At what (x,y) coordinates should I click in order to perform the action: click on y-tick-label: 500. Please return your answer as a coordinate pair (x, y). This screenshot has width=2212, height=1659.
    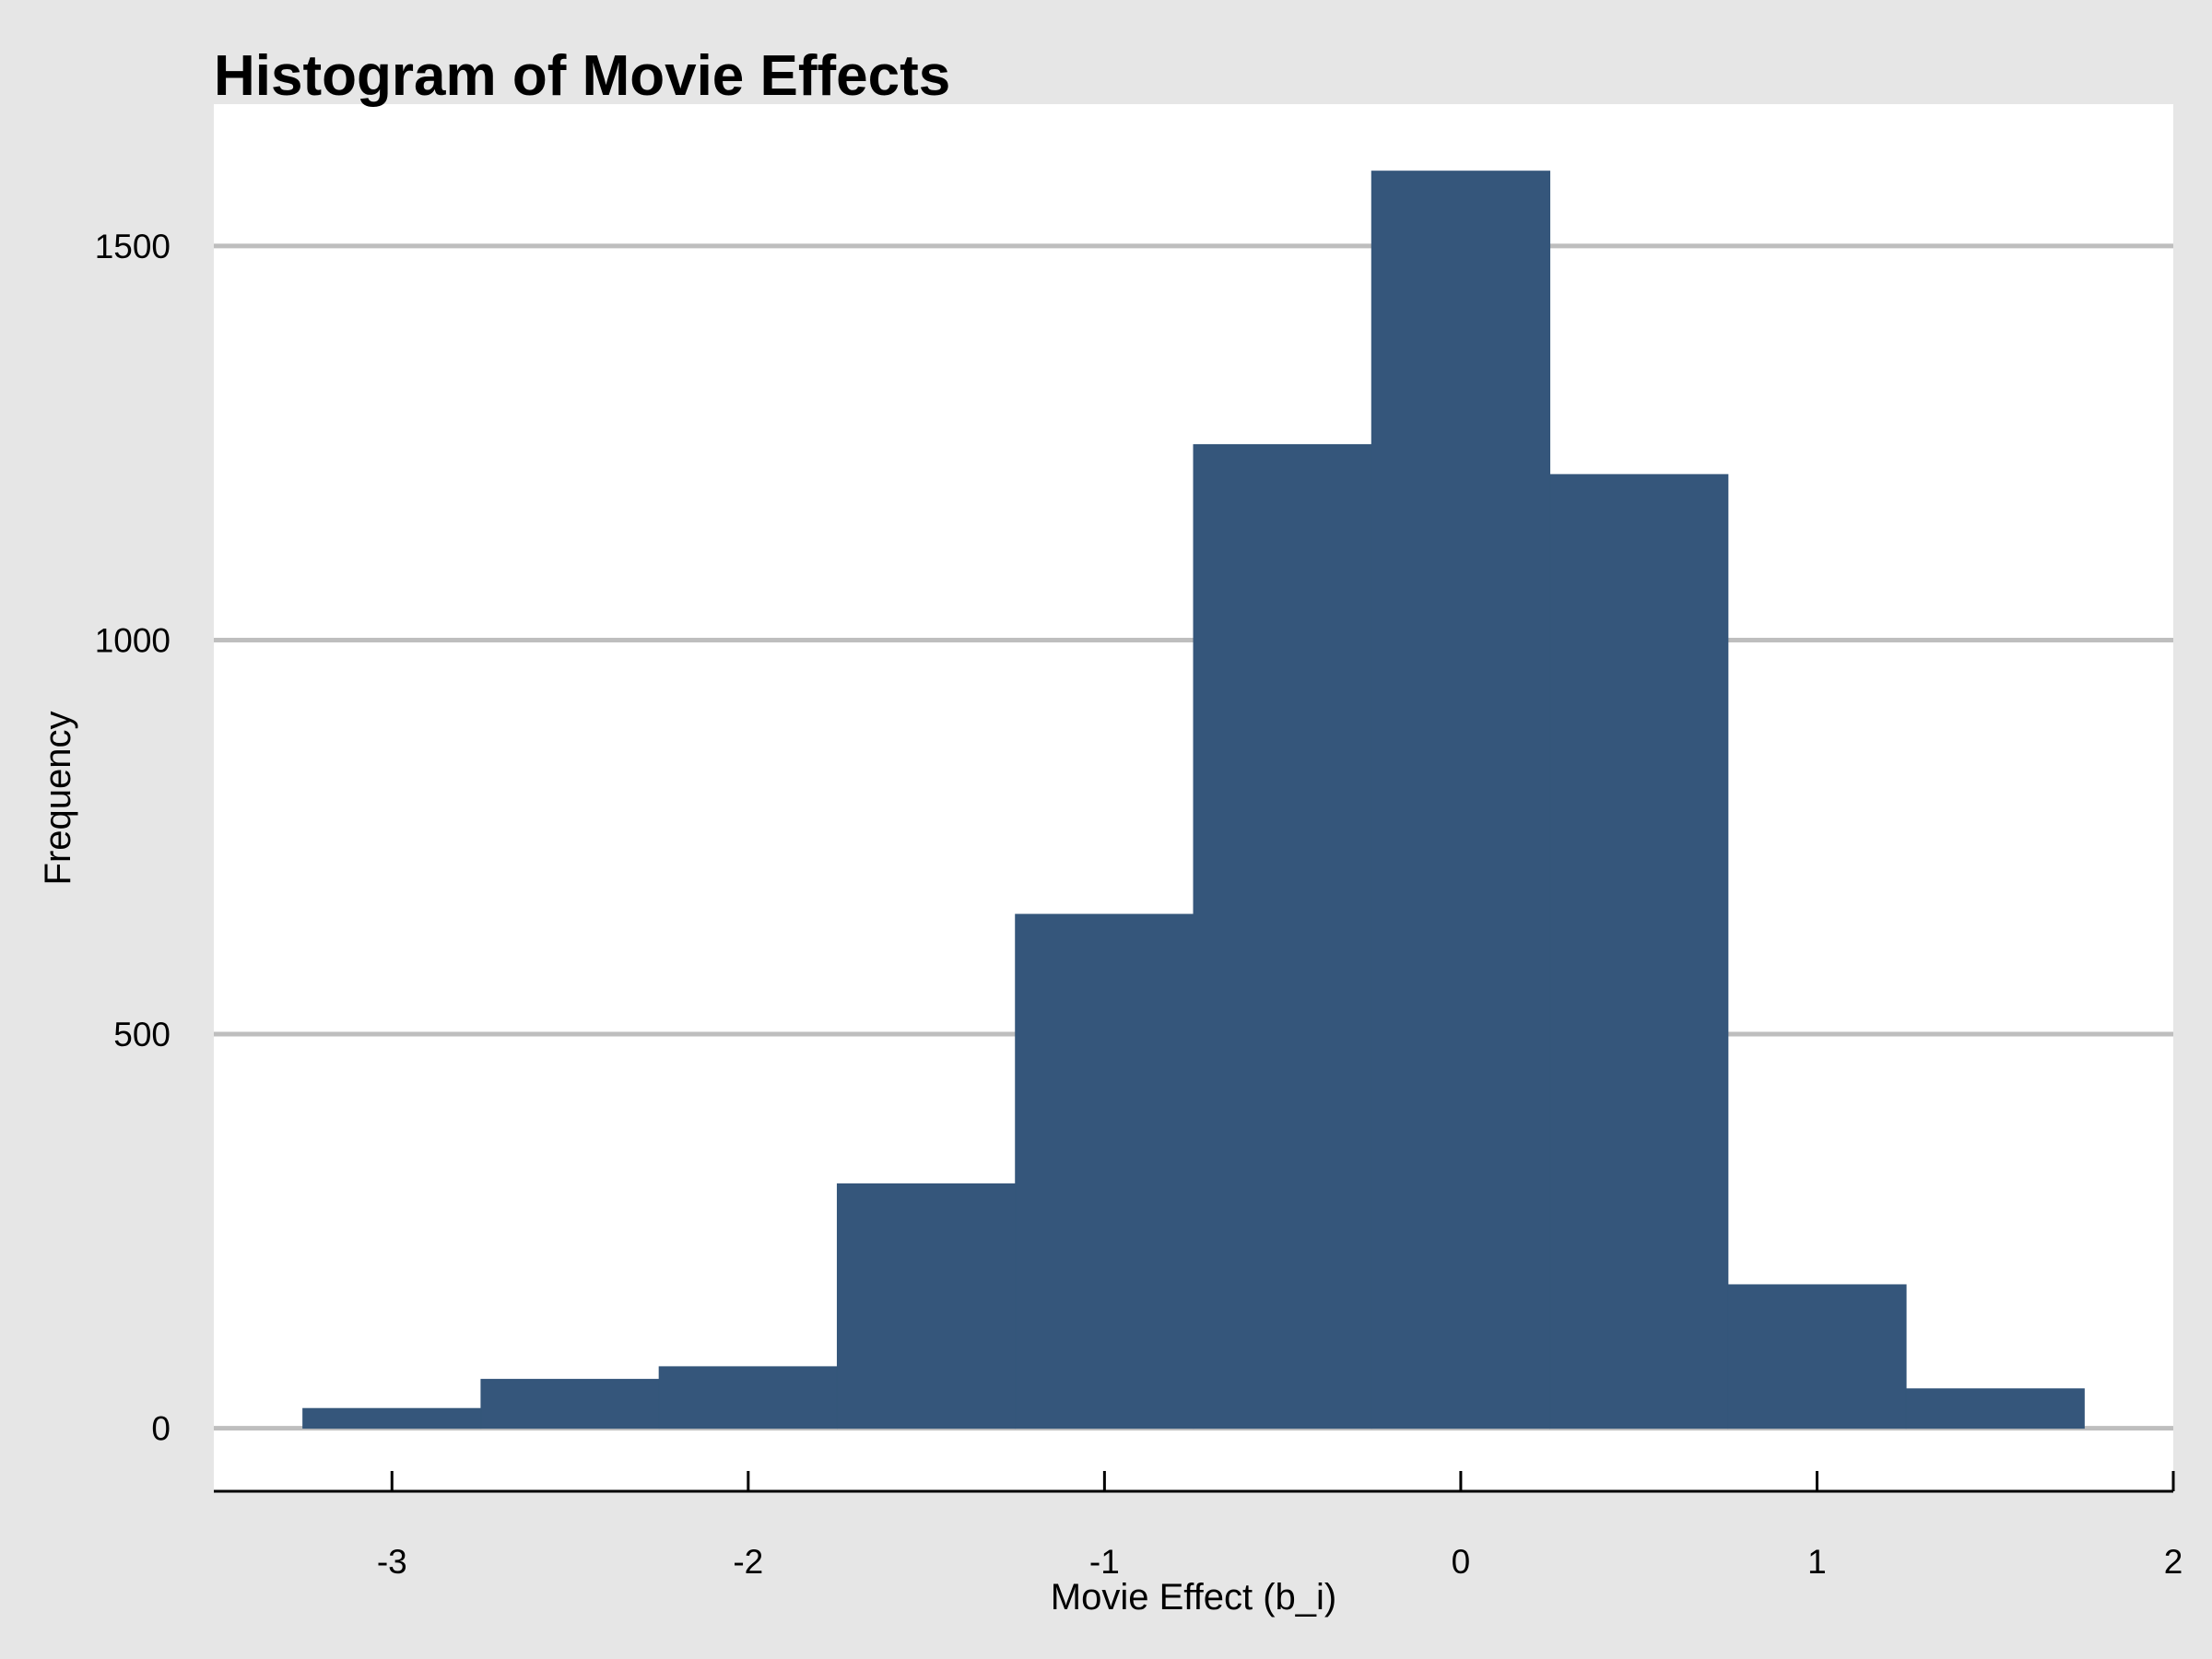
    Looking at the image, I should click on (142, 1034).